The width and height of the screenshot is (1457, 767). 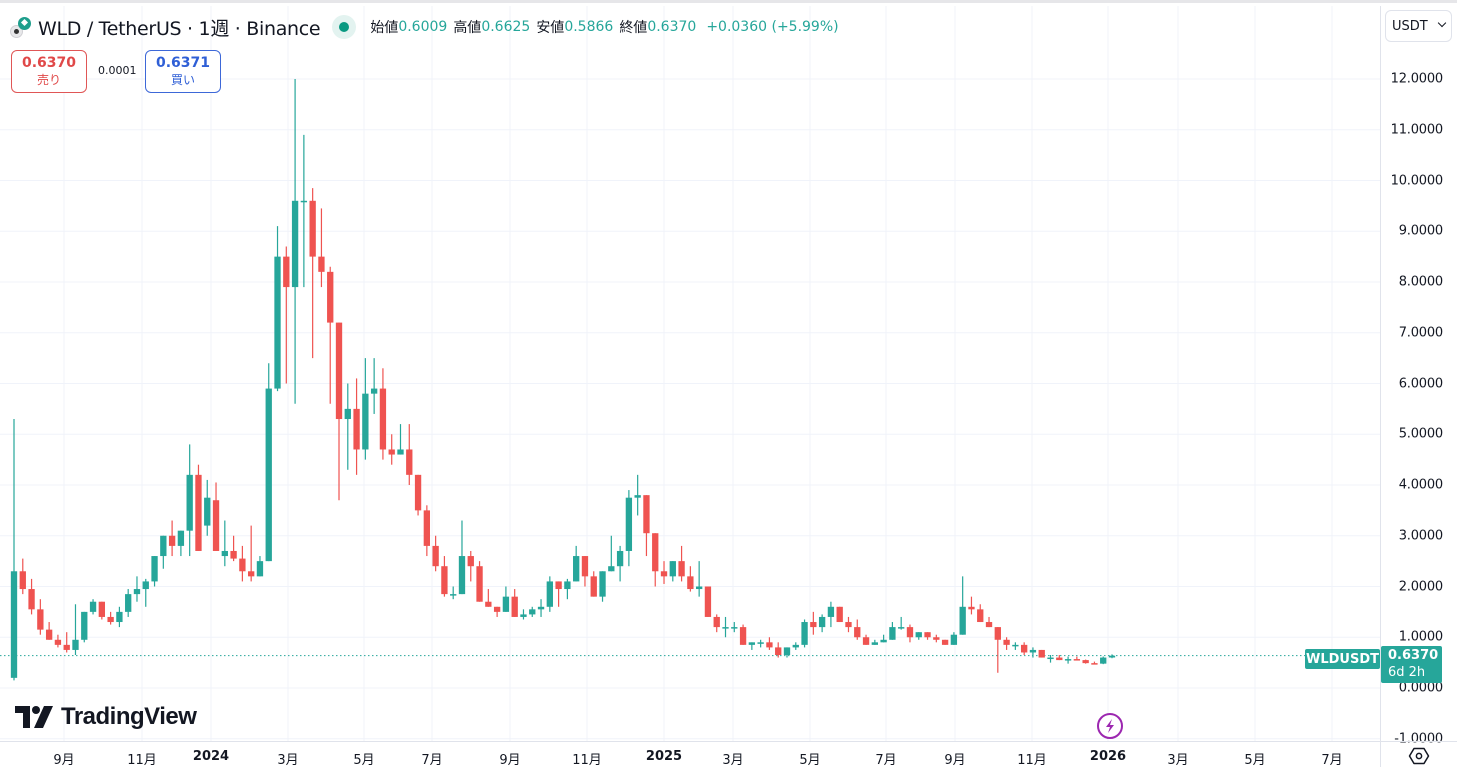 I want to click on price-axis-label: 3.0000, so click(x=1420, y=536).